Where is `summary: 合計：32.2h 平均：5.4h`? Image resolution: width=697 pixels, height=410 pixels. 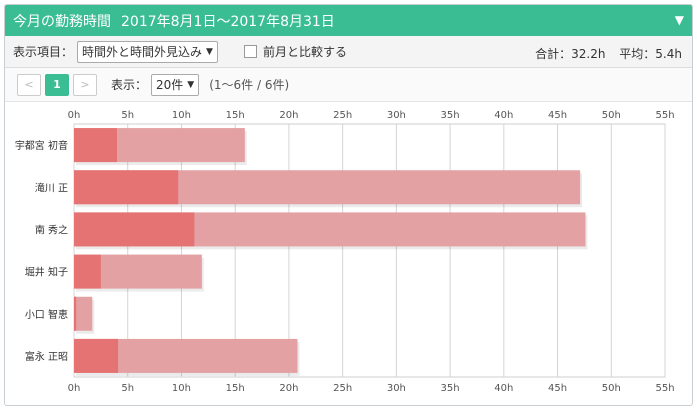
summary: 合計：32.2h 平均：5.4h is located at coordinates (603, 53).